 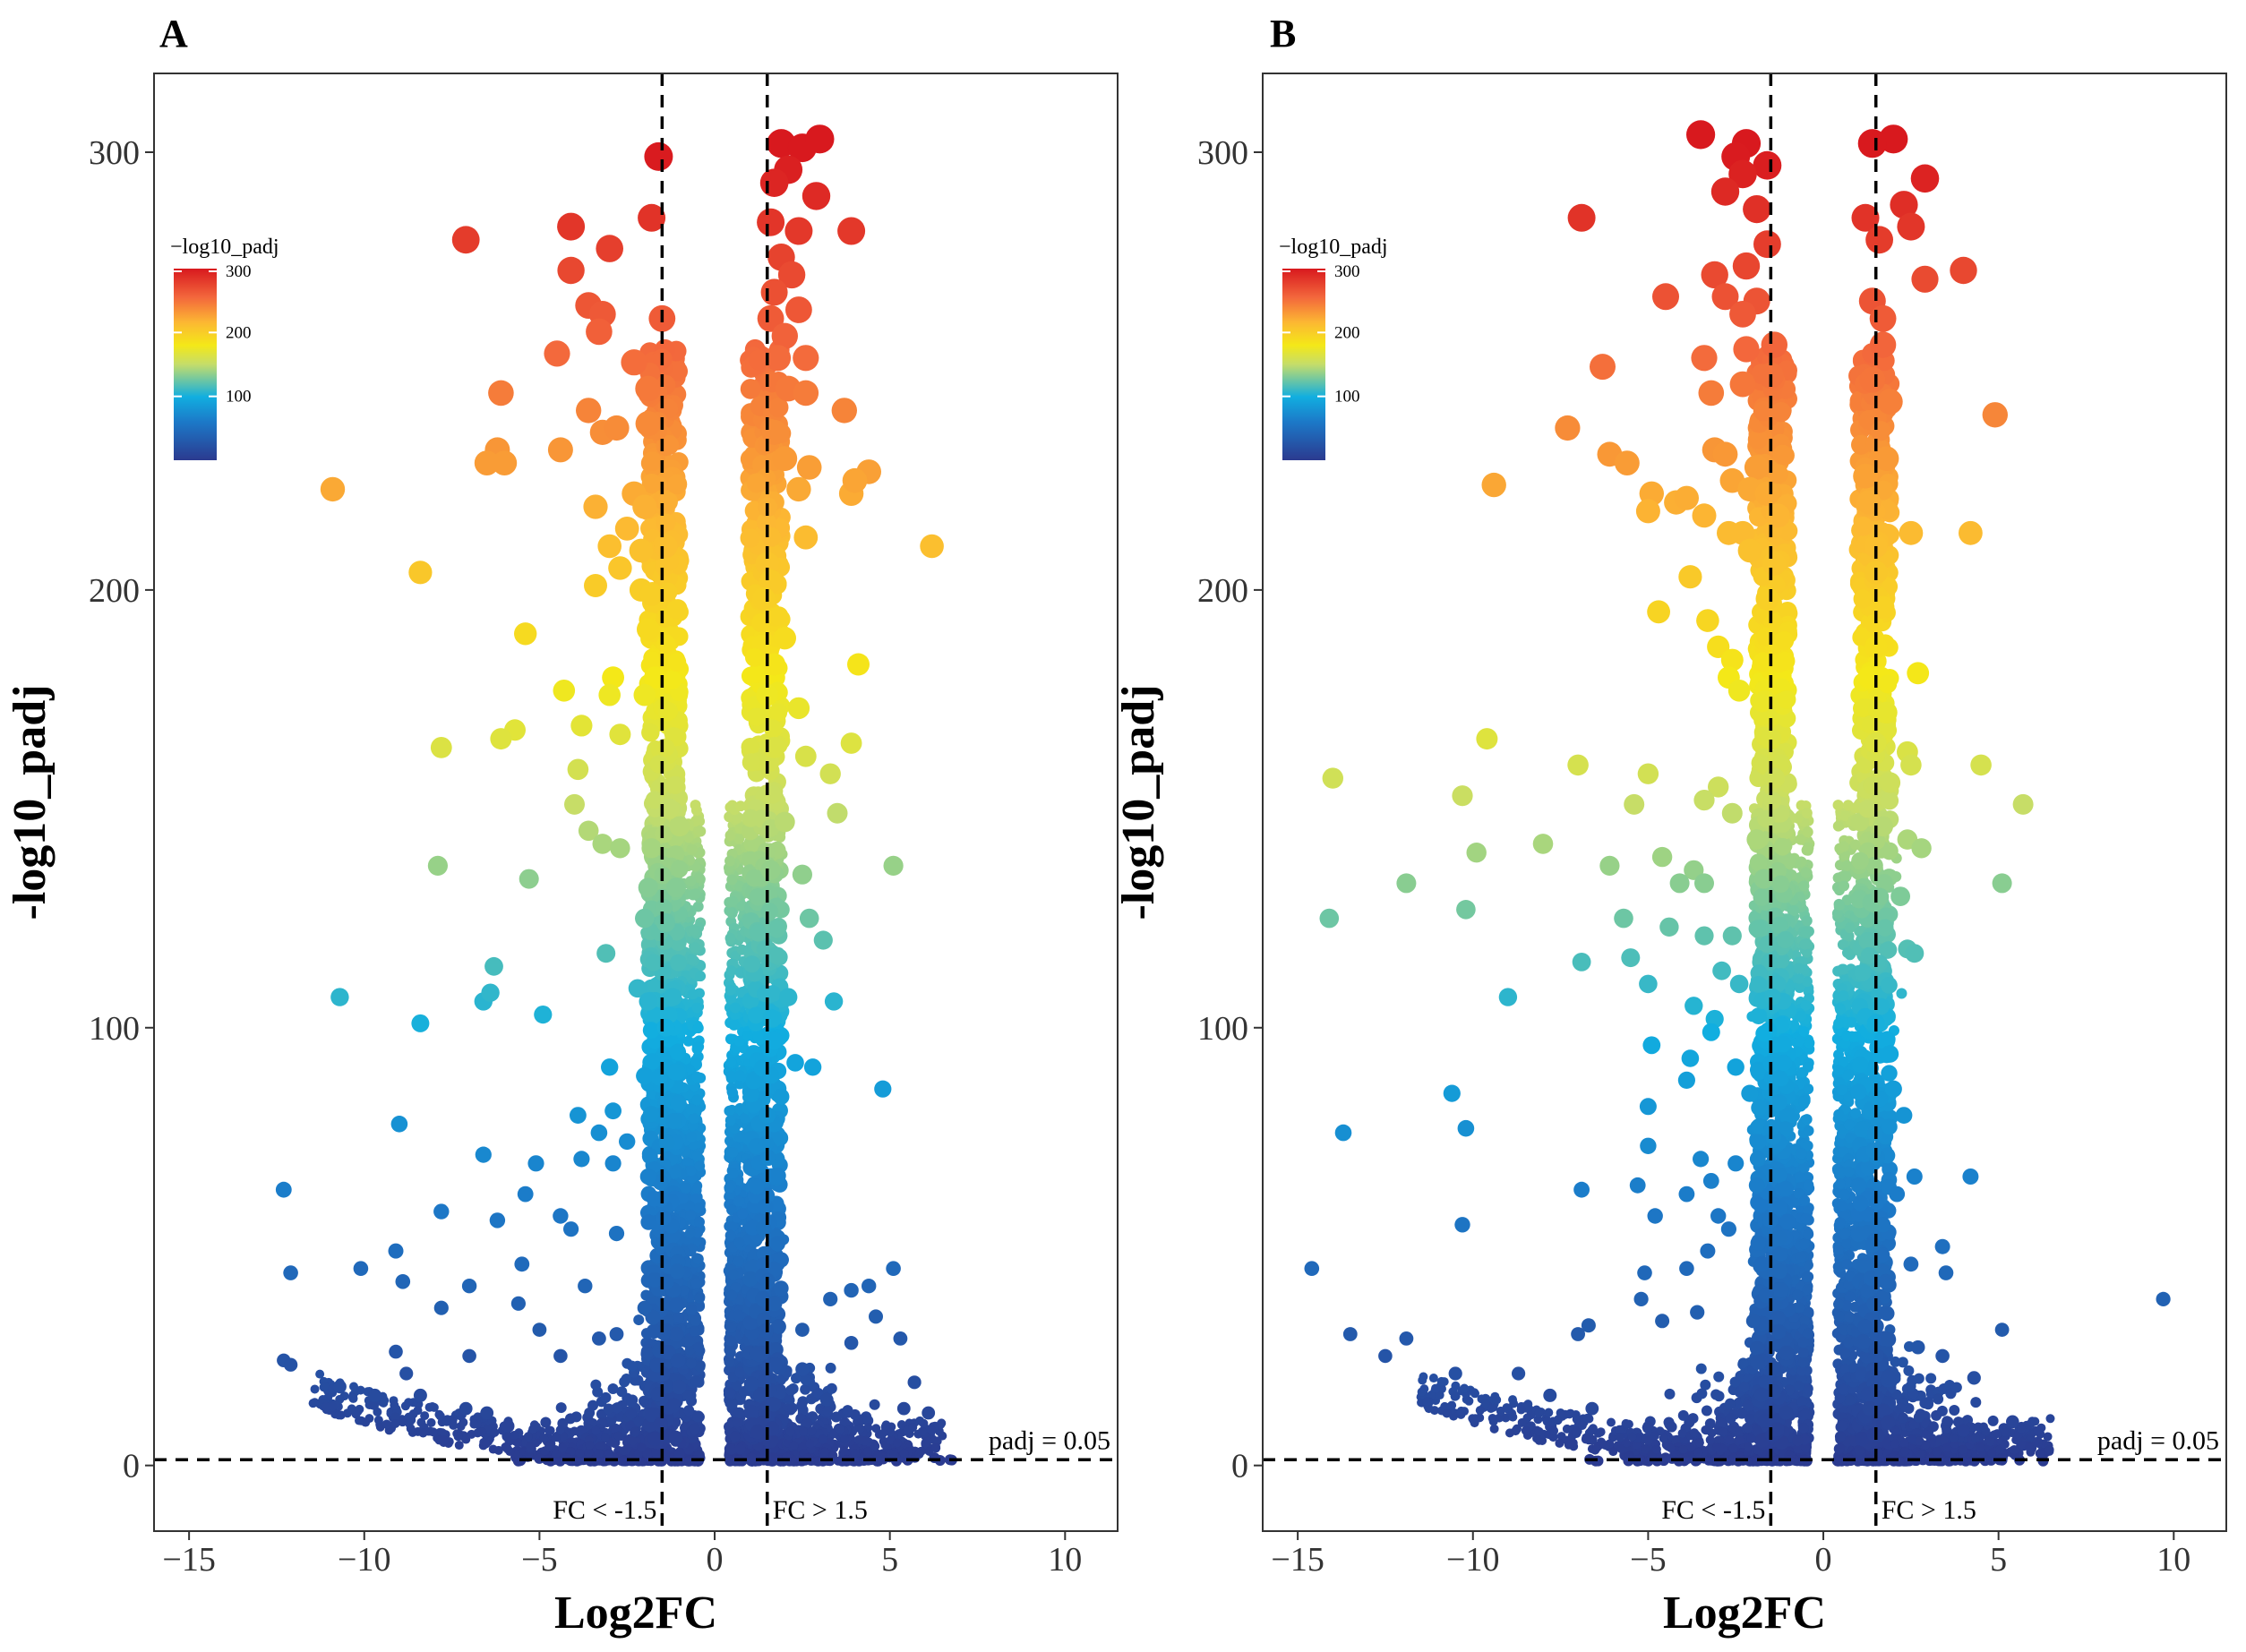 What do you see at coordinates (715, 1560) in the screenshot?
I see `x-tick-label: 0` at bounding box center [715, 1560].